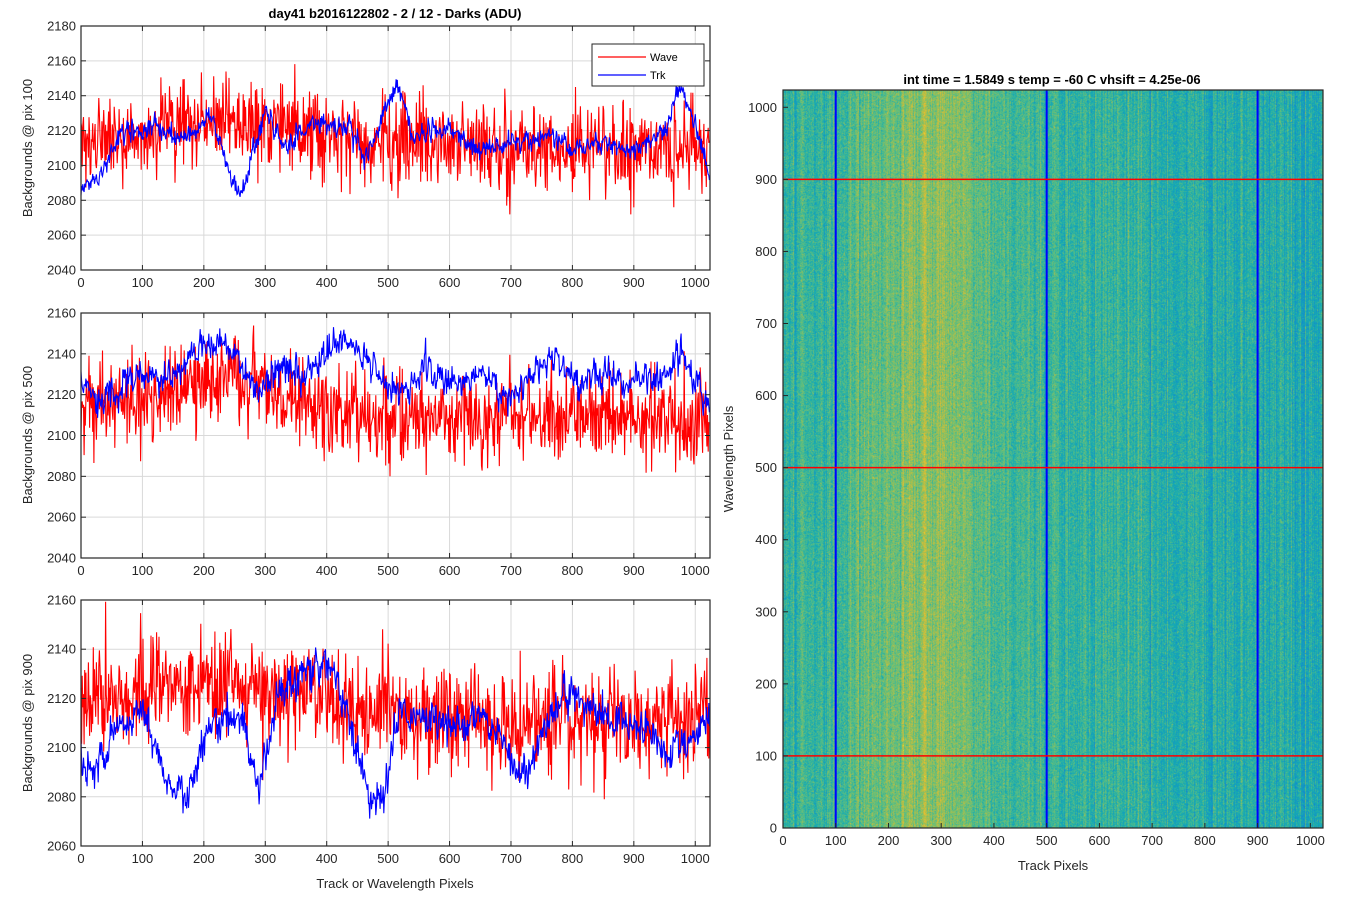 This screenshot has width=1350, height=900. What do you see at coordinates (664, 58) in the screenshot?
I see `legend-wave-label: Wave` at bounding box center [664, 58].